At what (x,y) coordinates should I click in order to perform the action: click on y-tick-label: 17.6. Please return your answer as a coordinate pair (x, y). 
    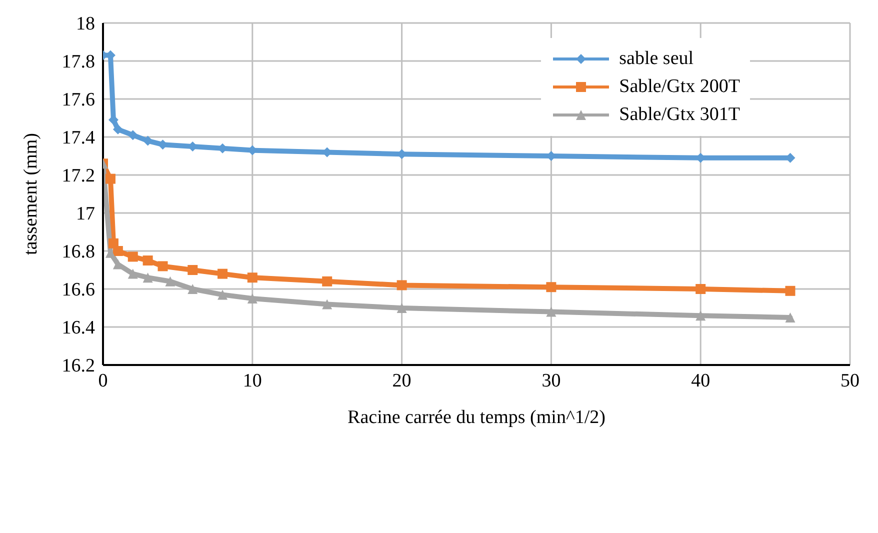
    Looking at the image, I should click on (78, 100).